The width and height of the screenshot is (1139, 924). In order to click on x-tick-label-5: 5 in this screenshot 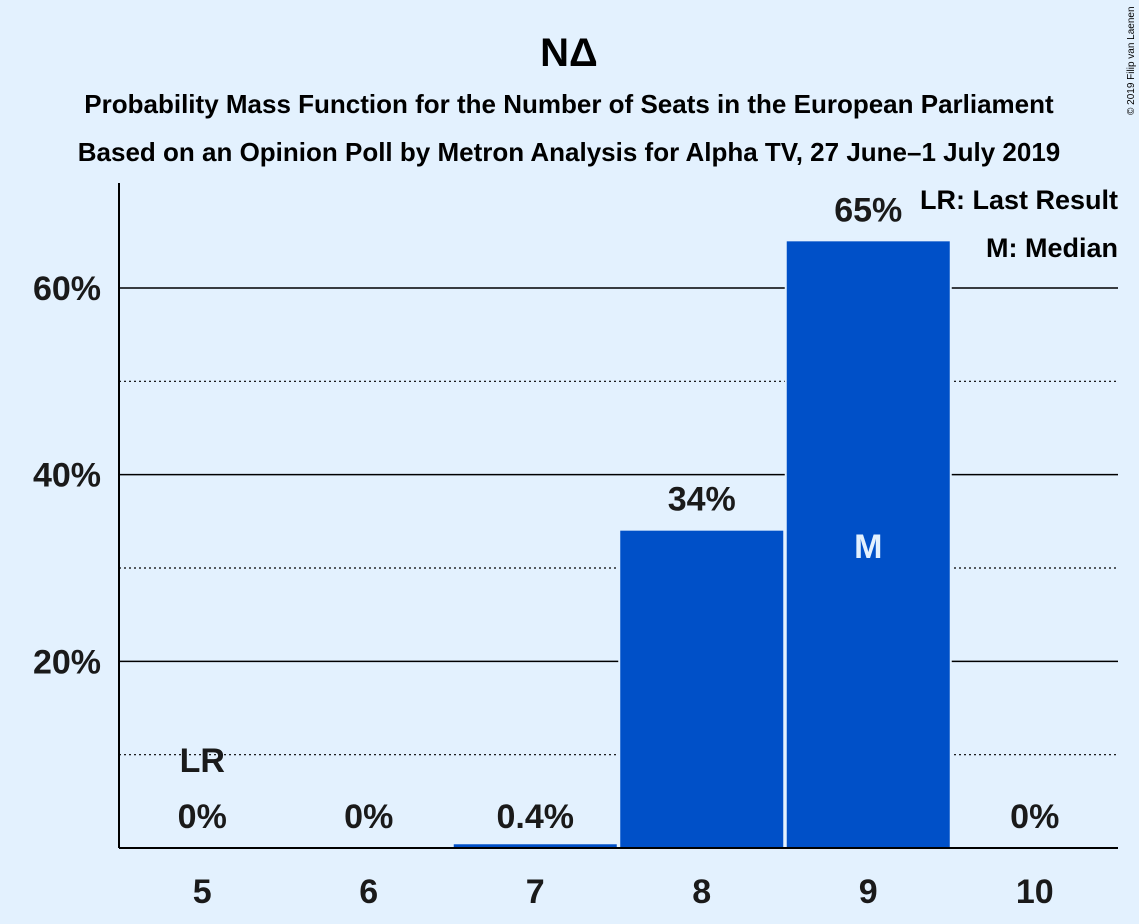, I will do `click(202, 892)`.